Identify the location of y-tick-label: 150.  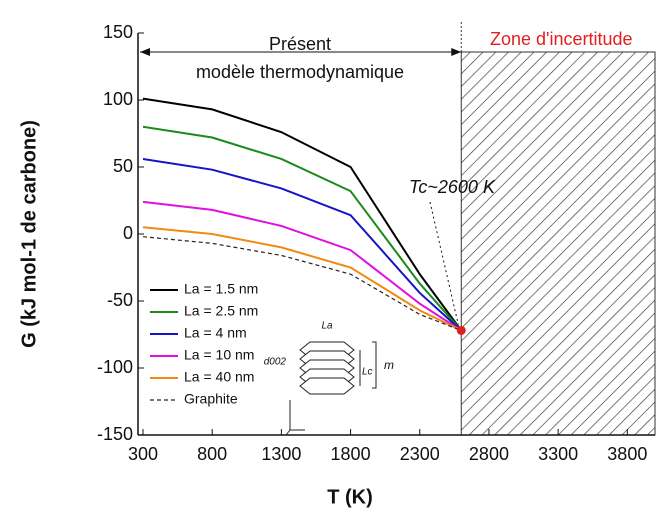
(118, 32).